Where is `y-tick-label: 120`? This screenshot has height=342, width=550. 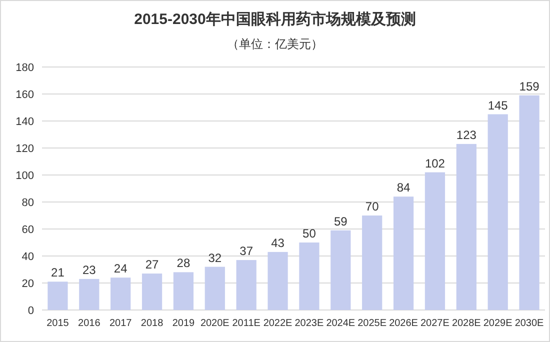
y-tick-label: 120 is located at coordinates (25, 149).